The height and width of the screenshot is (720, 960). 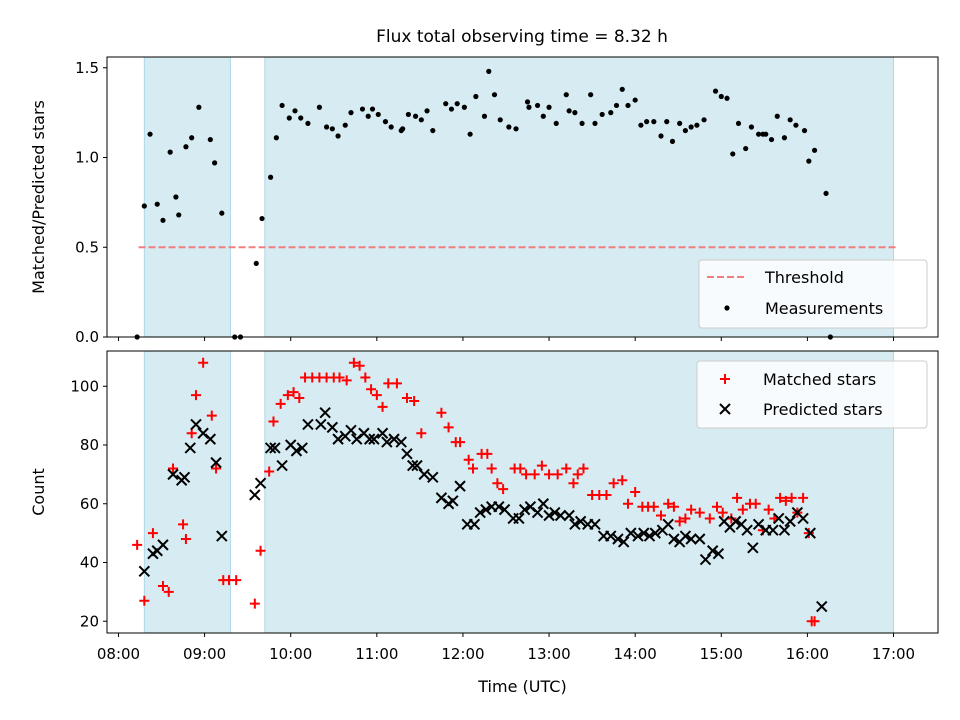 What do you see at coordinates (89, 621) in the screenshot?
I see `y-tick-label: 20` at bounding box center [89, 621].